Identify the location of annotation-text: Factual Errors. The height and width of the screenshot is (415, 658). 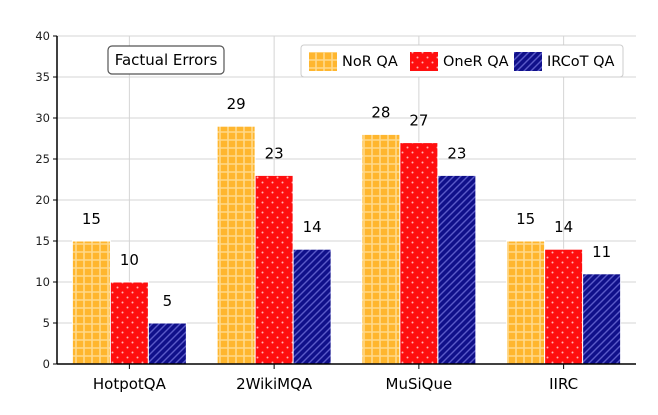
(166, 60).